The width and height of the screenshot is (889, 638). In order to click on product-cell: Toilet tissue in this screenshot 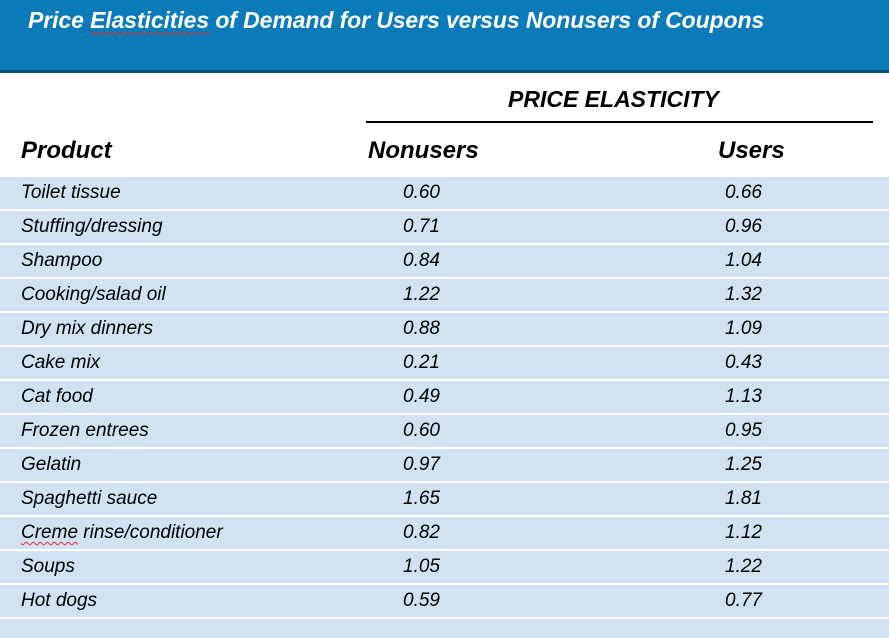, I will do `click(71, 192)`.